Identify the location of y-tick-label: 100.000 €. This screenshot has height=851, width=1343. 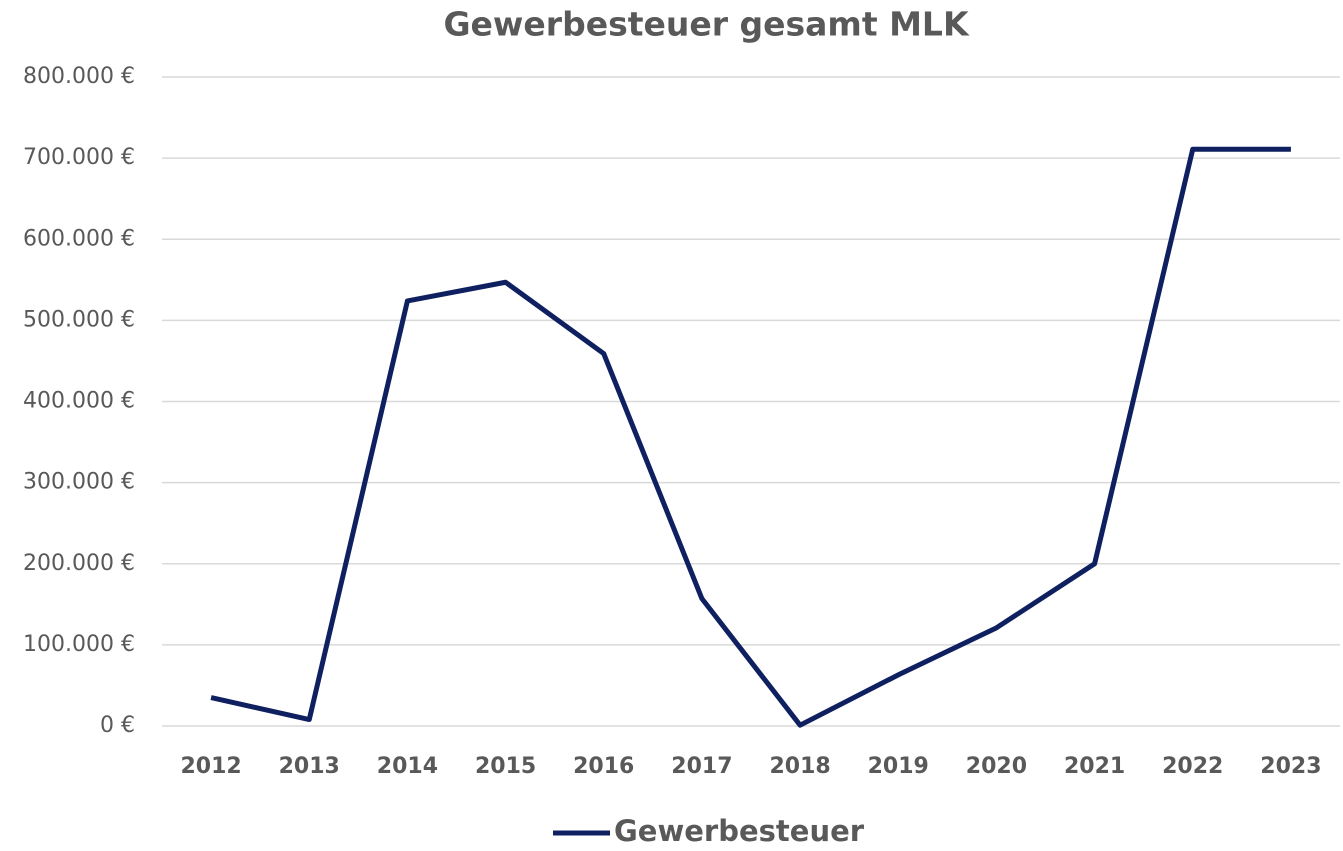
(79, 644).